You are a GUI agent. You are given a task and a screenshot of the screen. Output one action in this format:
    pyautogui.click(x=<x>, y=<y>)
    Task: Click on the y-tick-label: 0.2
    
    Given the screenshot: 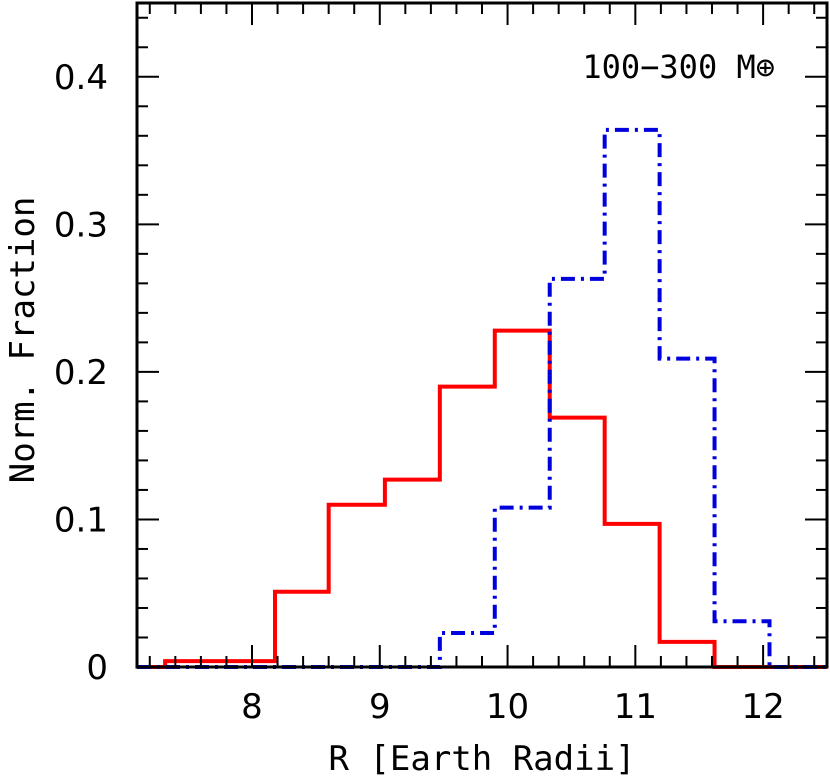 What is the action you would take?
    pyautogui.click(x=81, y=373)
    